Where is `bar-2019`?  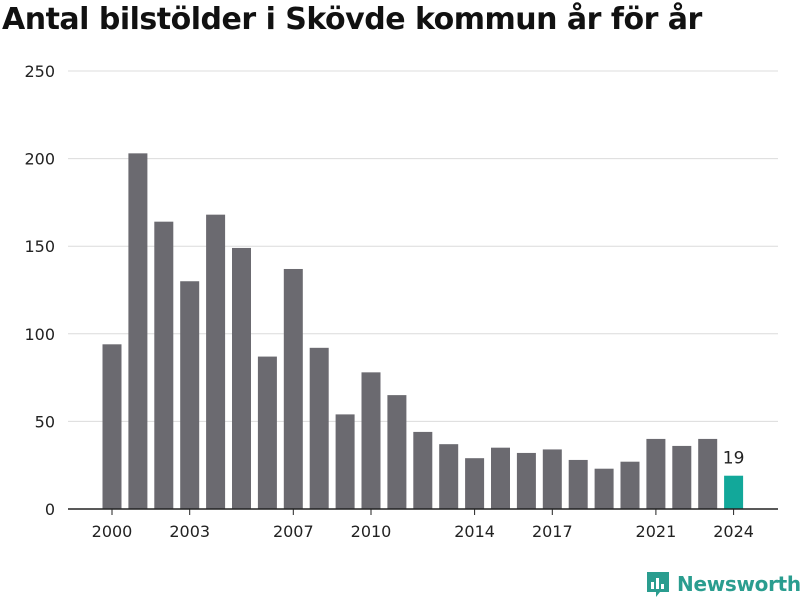
bar-2019 is located at coordinates (604, 488).